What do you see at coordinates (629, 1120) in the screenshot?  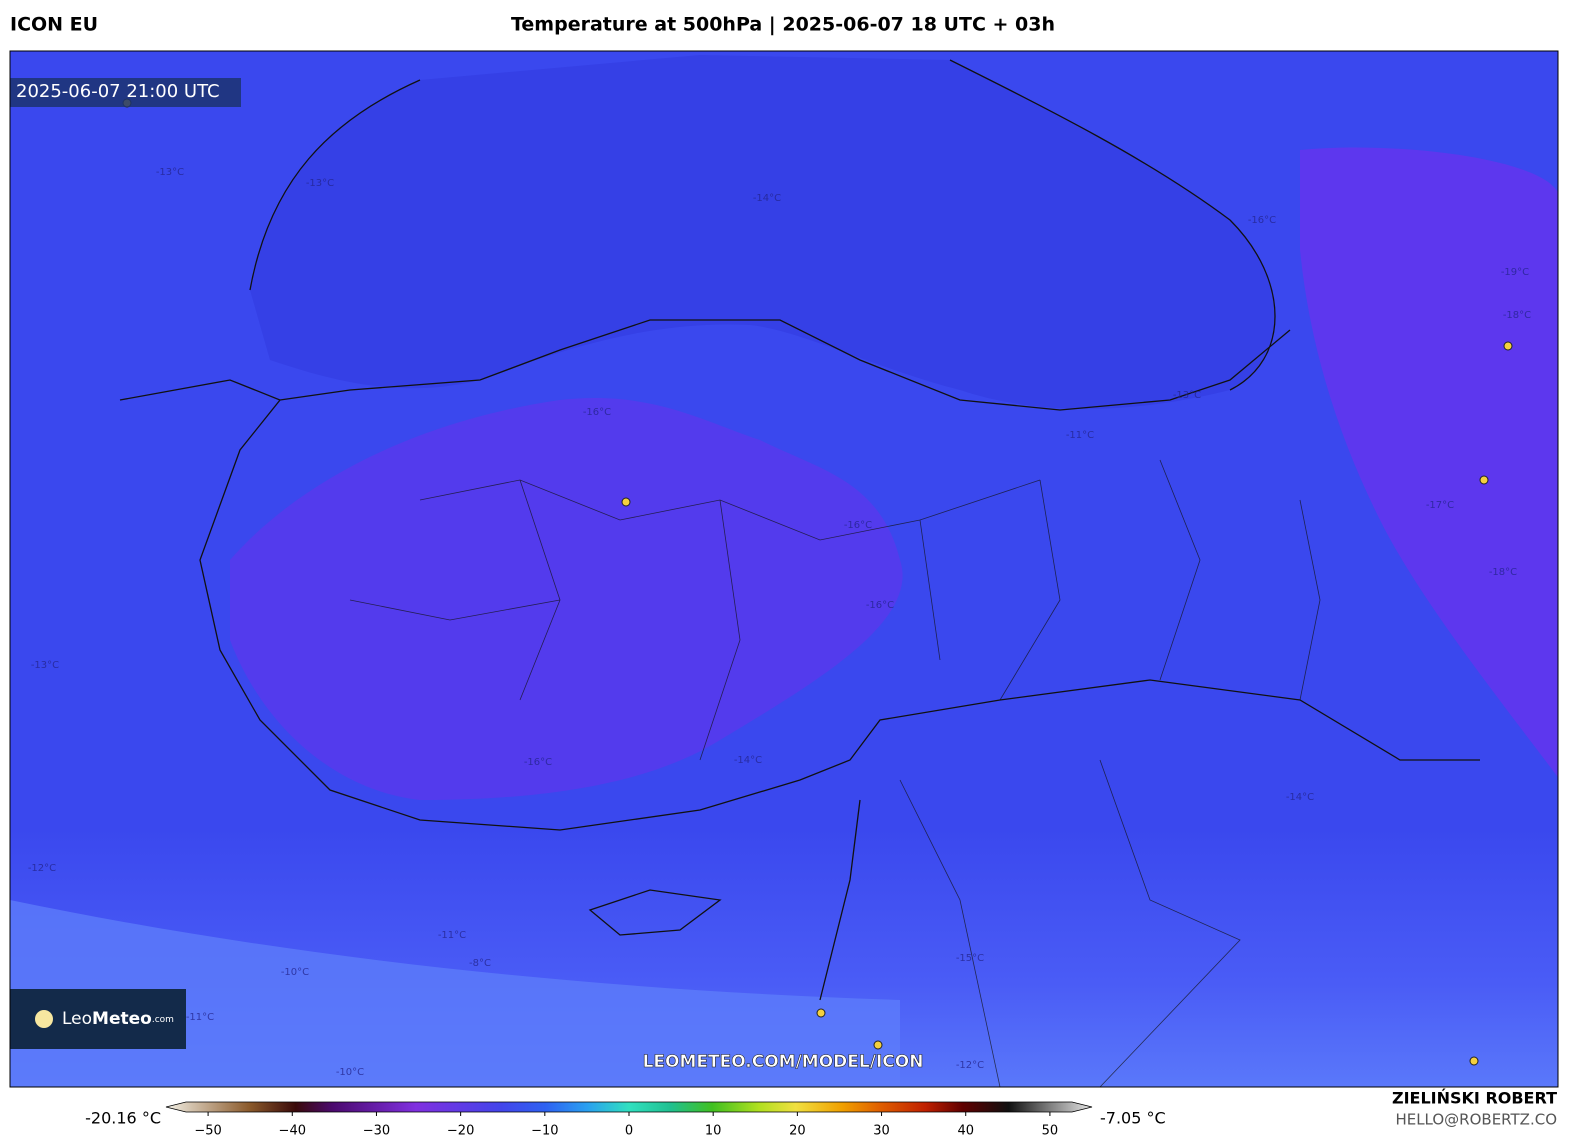 I see `colorbar: −50 −40 −30 −20 −10 0 10 20 30 40 50` at bounding box center [629, 1120].